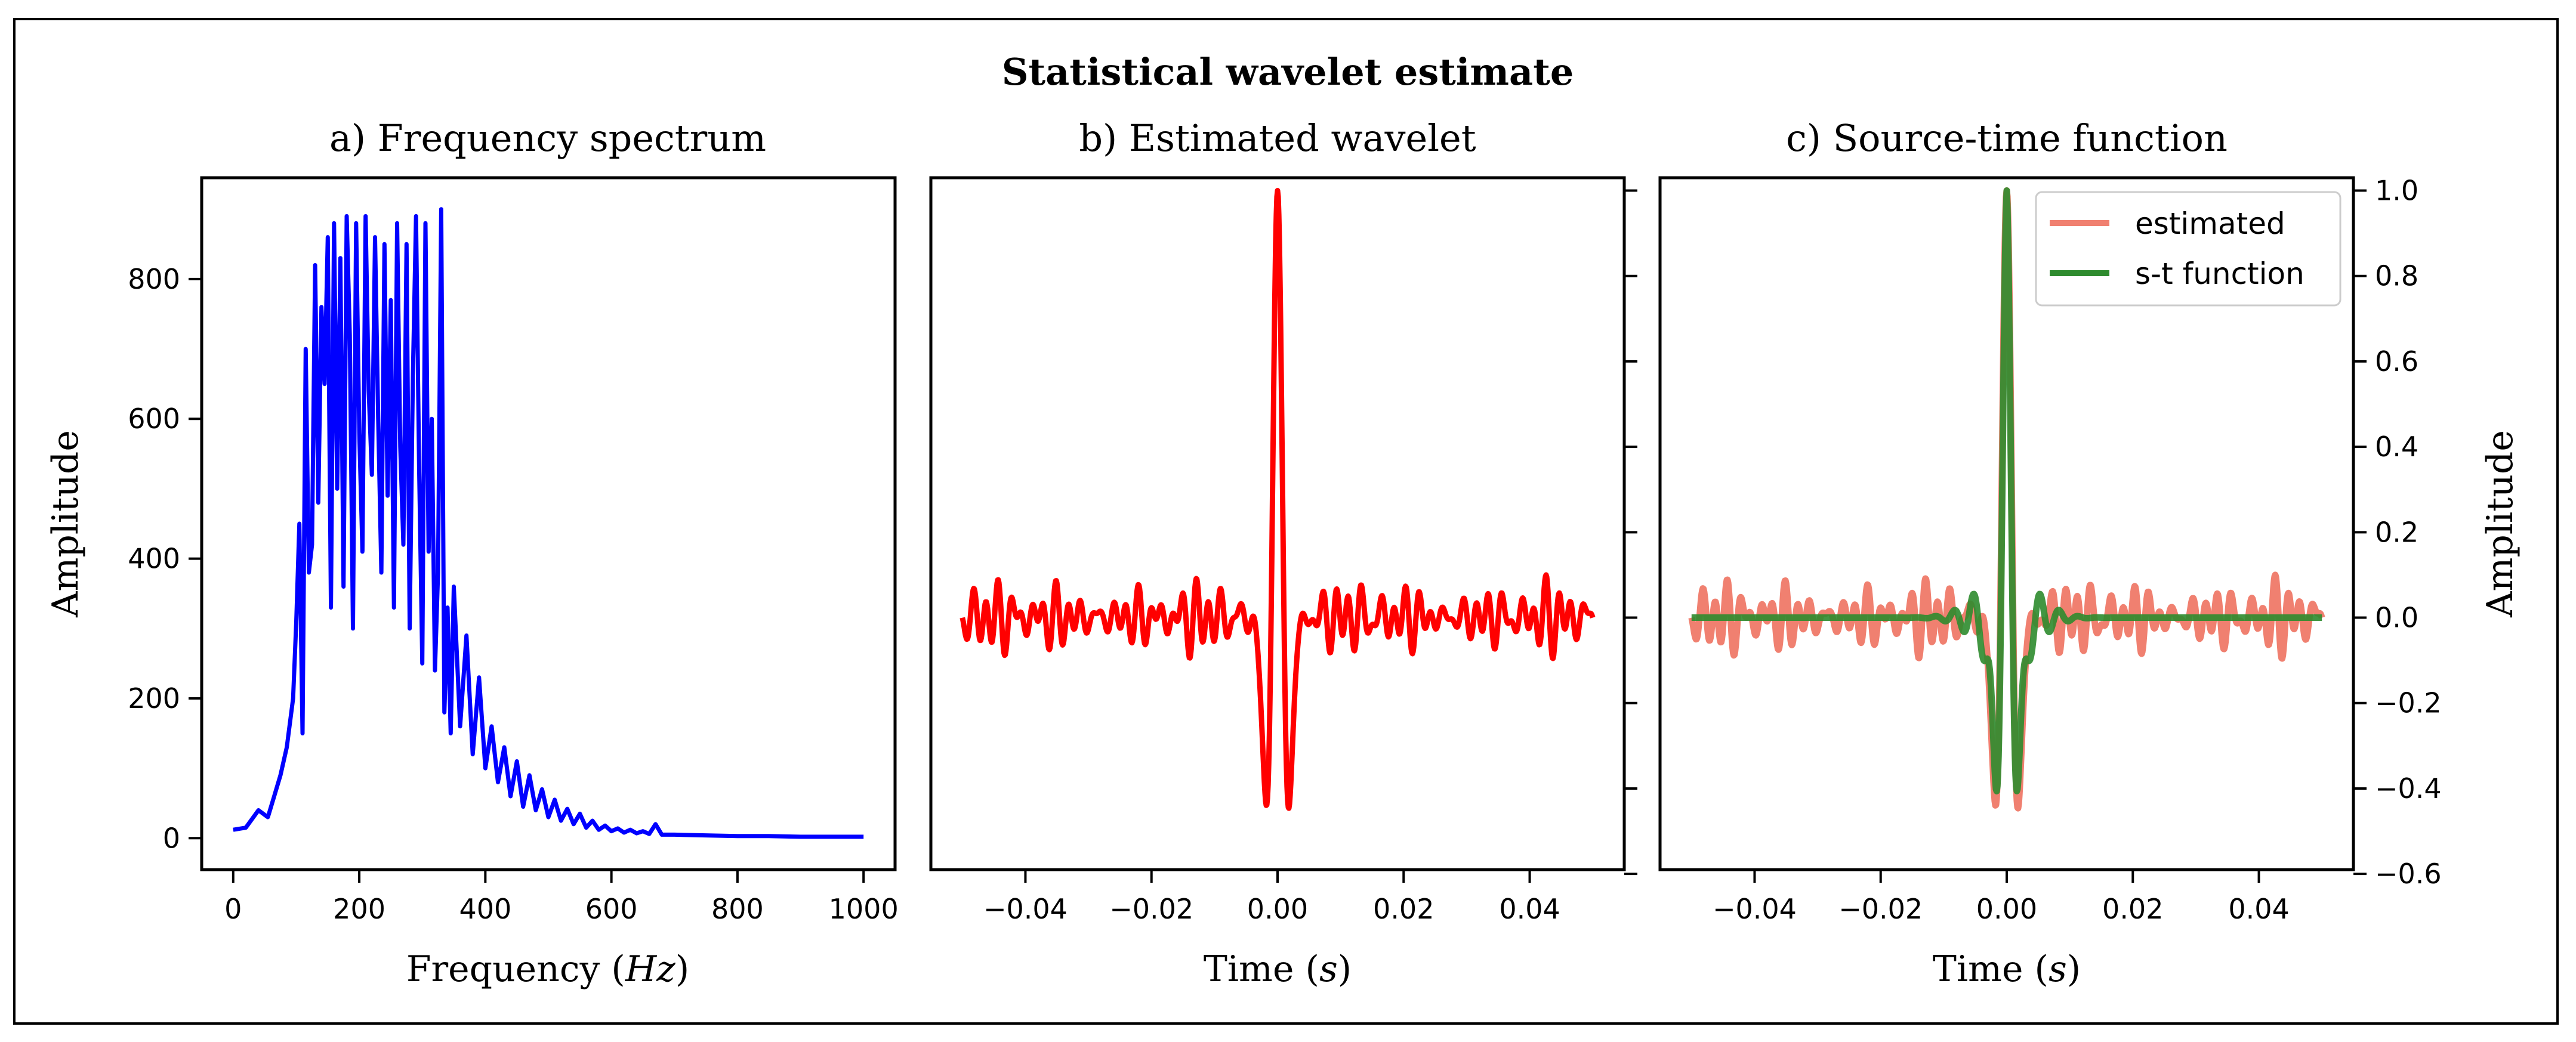 This screenshot has height=1042, width=2576. I want to click on panel-b-xtick-label: 0.02, so click(1404, 909).